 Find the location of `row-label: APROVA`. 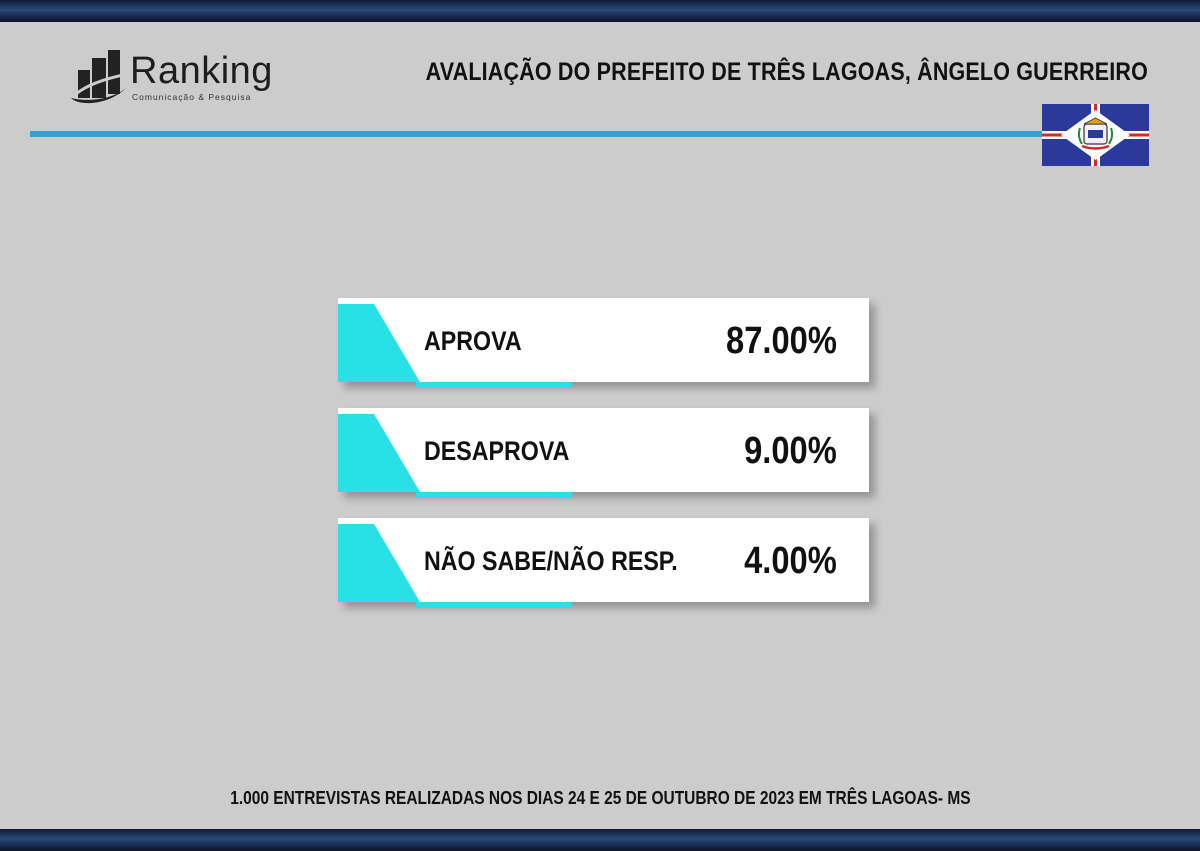

row-label: APROVA is located at coordinates (473, 341).